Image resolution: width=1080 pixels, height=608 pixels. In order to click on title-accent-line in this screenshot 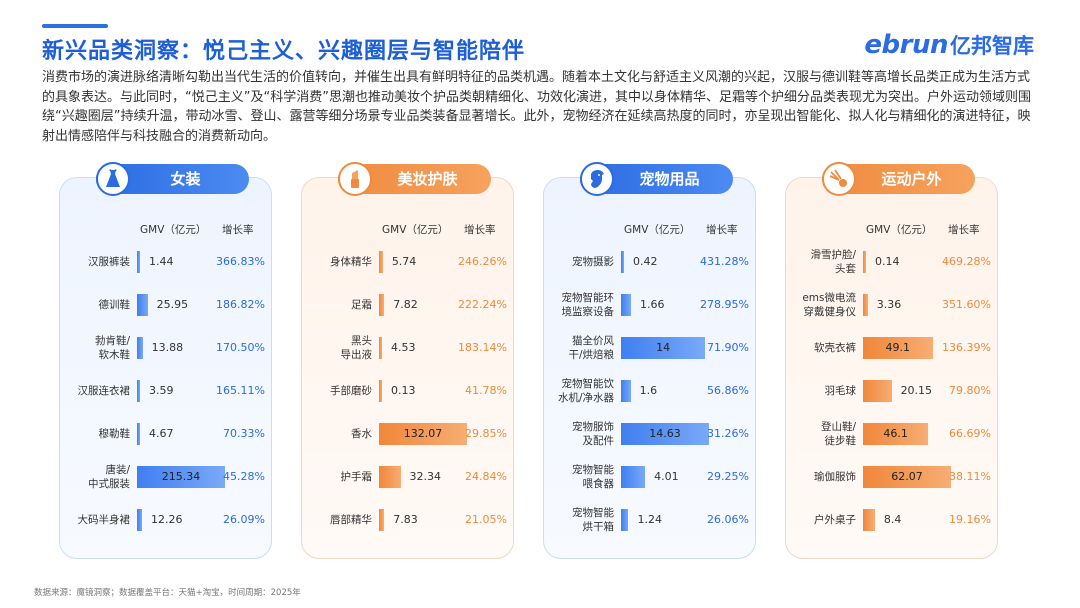, I will do `click(75, 26)`.